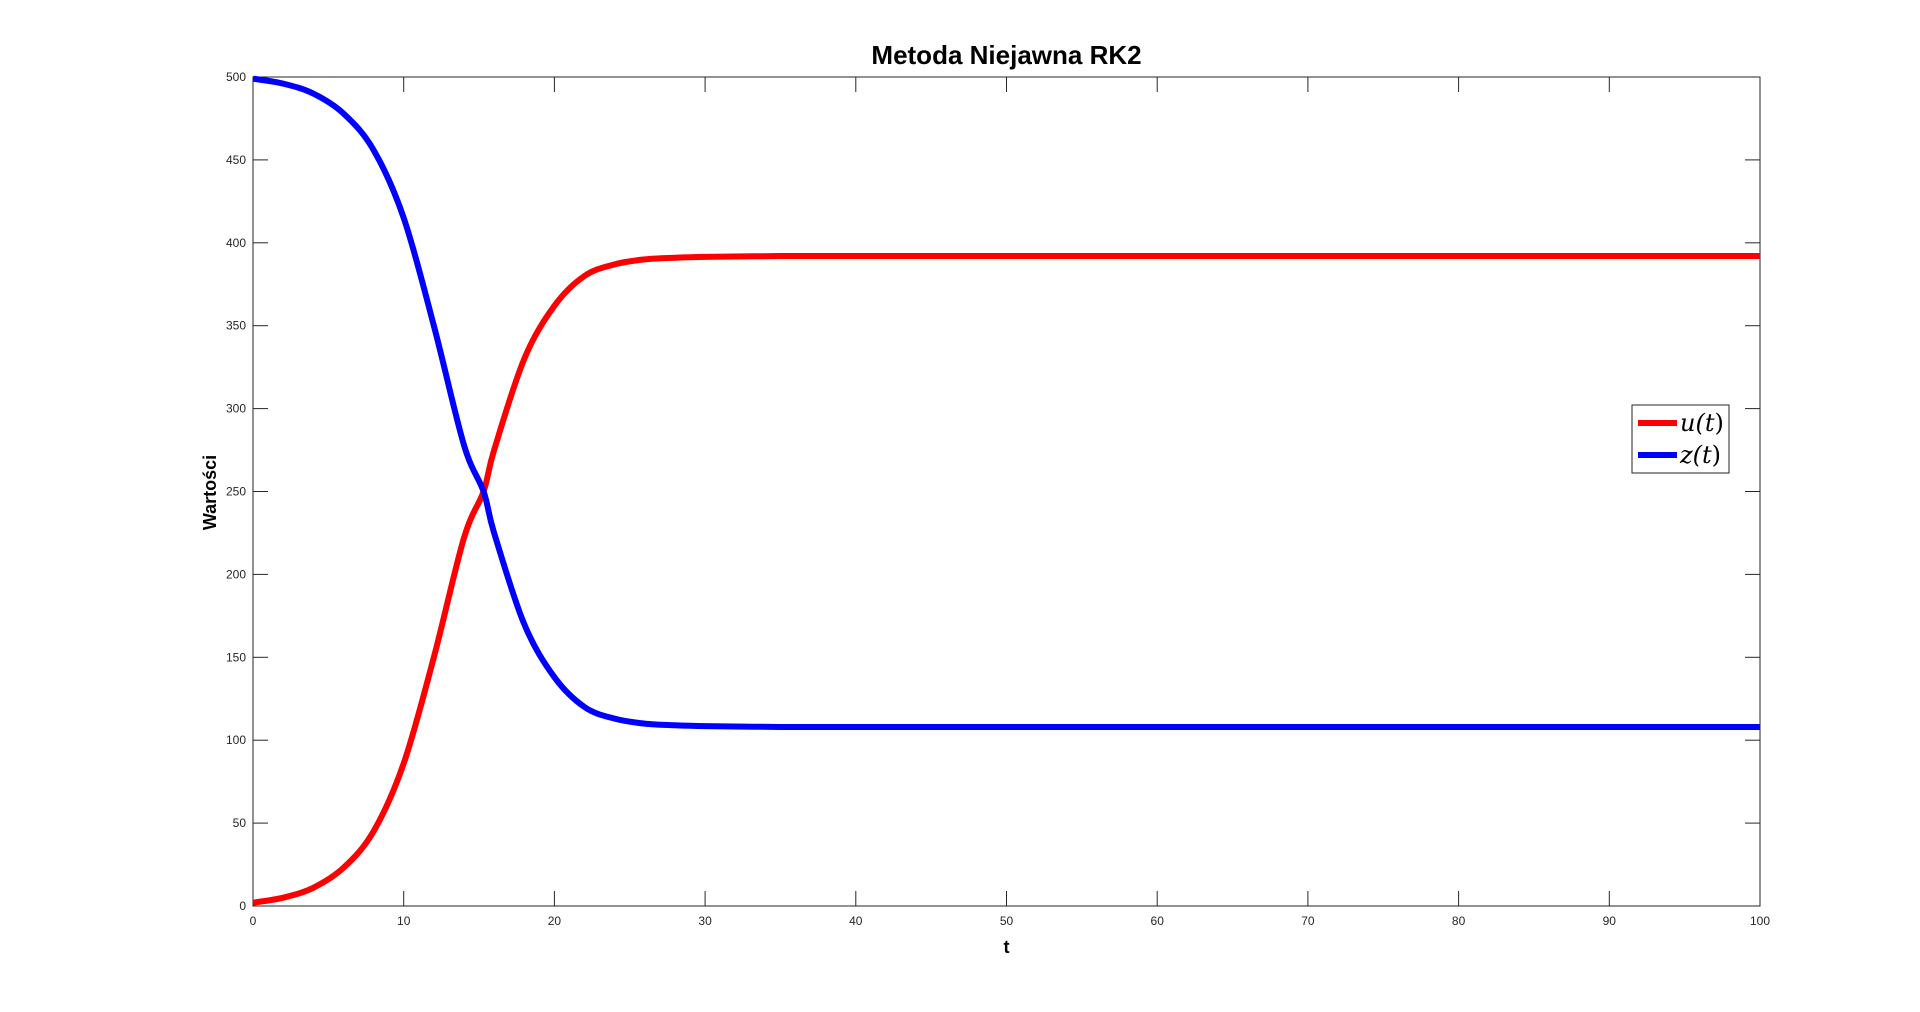 Image resolution: width=1920 pixels, height=1012 pixels. Describe the element at coordinates (236, 77) in the screenshot. I see `y-tick-label: 500` at that location.